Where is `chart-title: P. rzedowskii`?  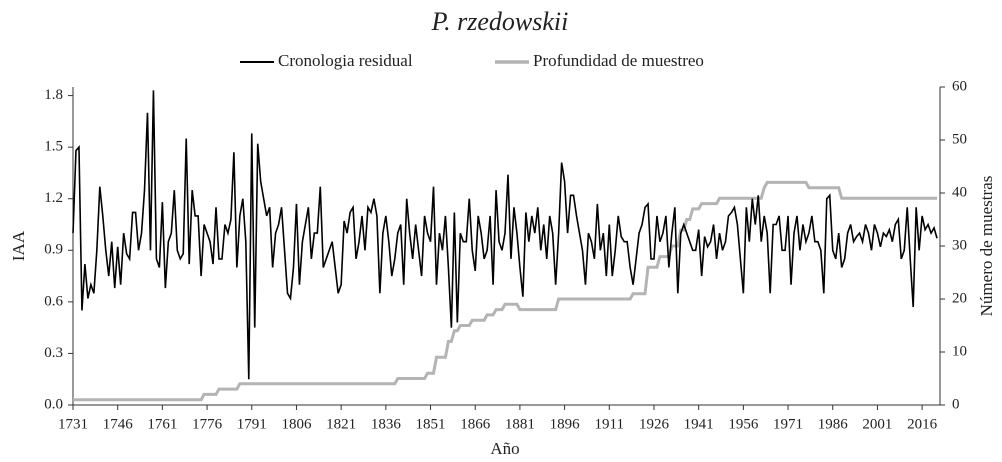
chart-title: P. rzedowskii is located at coordinates (500, 21).